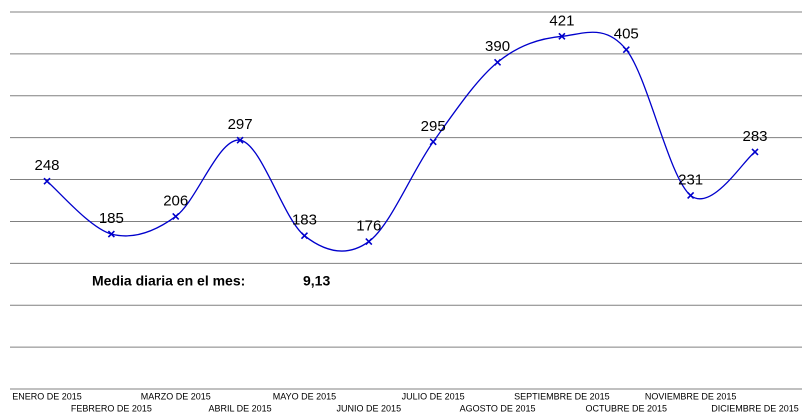  Describe the element at coordinates (498, 408) in the screenshot. I see `x-tick-label: AGOSTO DE 2015` at that location.